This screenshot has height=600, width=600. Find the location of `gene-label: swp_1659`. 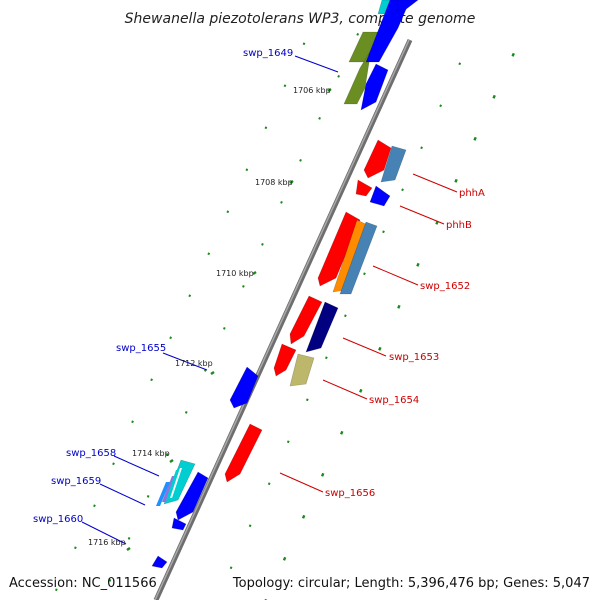

gene-label: swp_1659 is located at coordinates (76, 481).